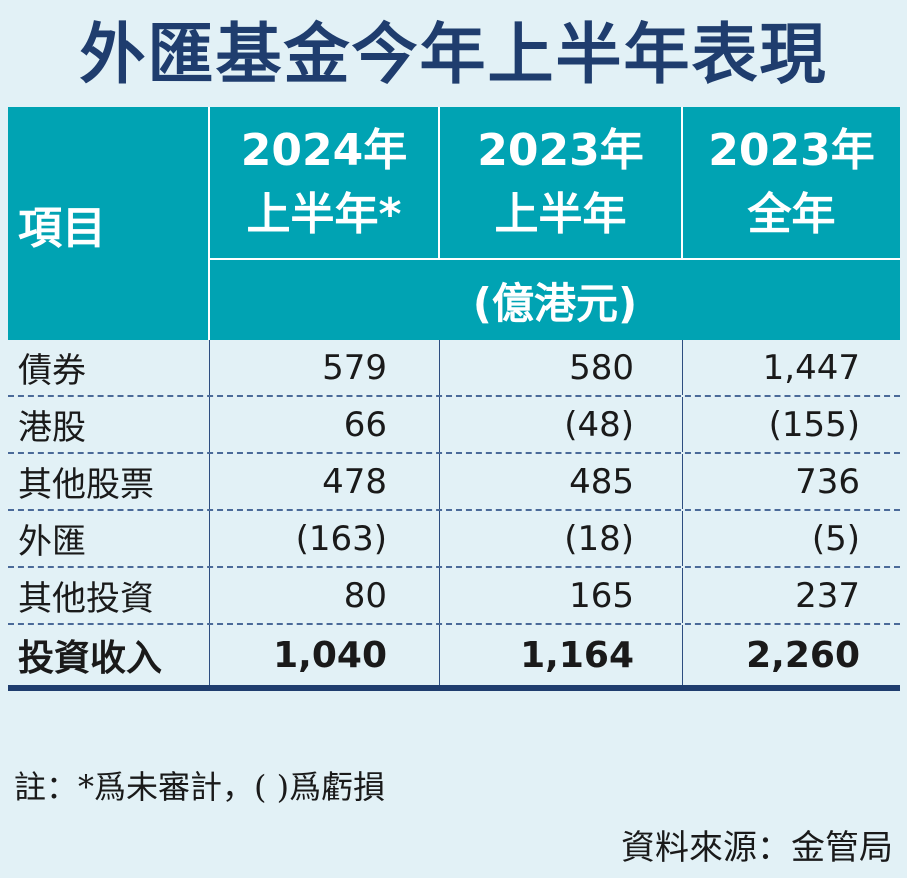 The image size is (907, 878). Describe the element at coordinates (109, 538) in the screenshot. I see `row-item: 外匯` at that location.